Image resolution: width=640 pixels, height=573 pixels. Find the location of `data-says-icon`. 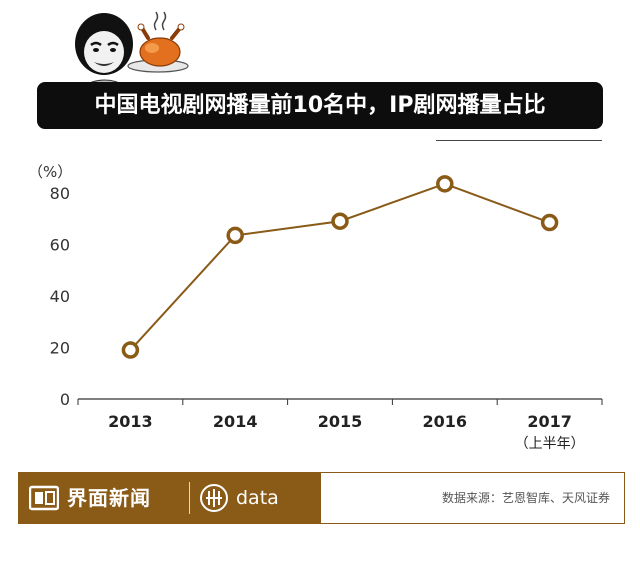

data-says-icon is located at coordinates (214, 498).